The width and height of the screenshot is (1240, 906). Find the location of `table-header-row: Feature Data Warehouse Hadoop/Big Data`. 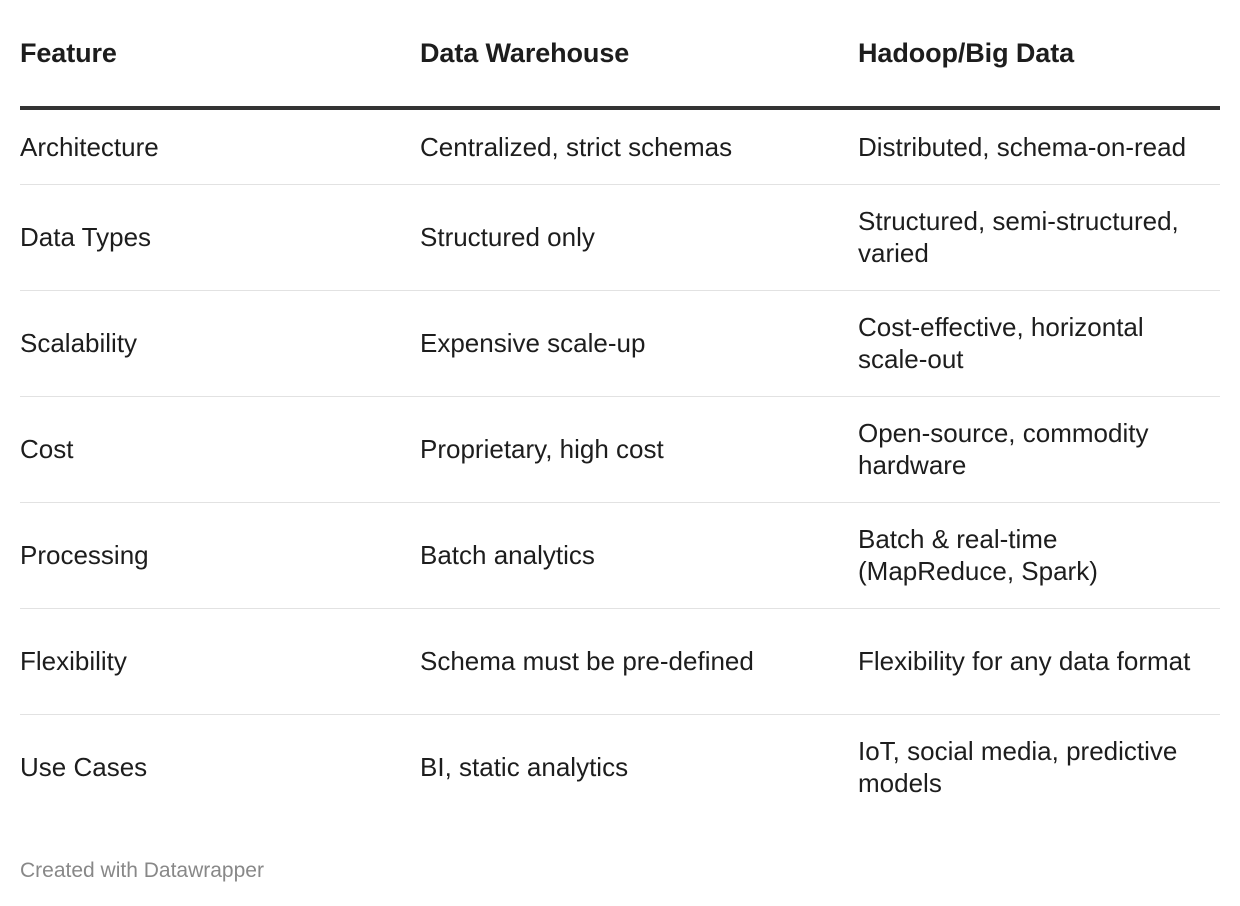

table-header-row: Feature Data Warehouse Hadoop/Big Data is located at coordinates (620, 55).